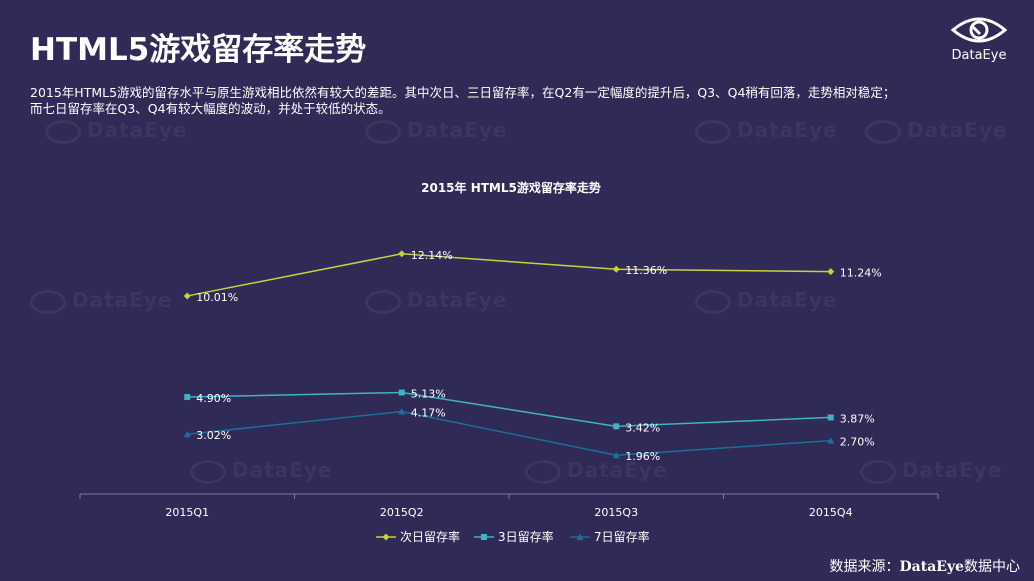 The height and width of the screenshot is (581, 1034). I want to click on legend-label: 3日留存率, so click(526, 536).